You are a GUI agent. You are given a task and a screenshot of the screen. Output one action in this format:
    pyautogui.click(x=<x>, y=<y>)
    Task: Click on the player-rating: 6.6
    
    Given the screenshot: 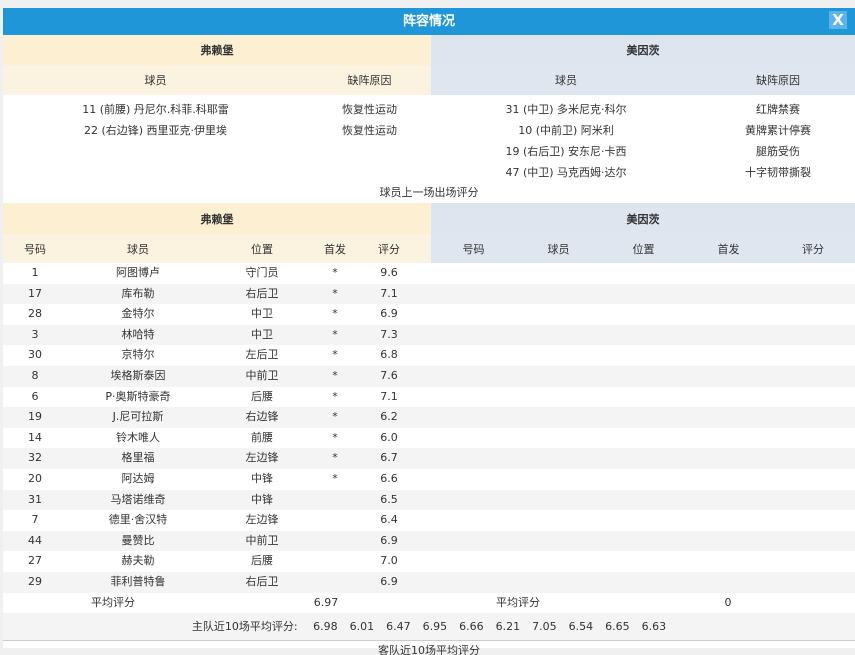 What is the action you would take?
    pyautogui.click(x=389, y=478)
    